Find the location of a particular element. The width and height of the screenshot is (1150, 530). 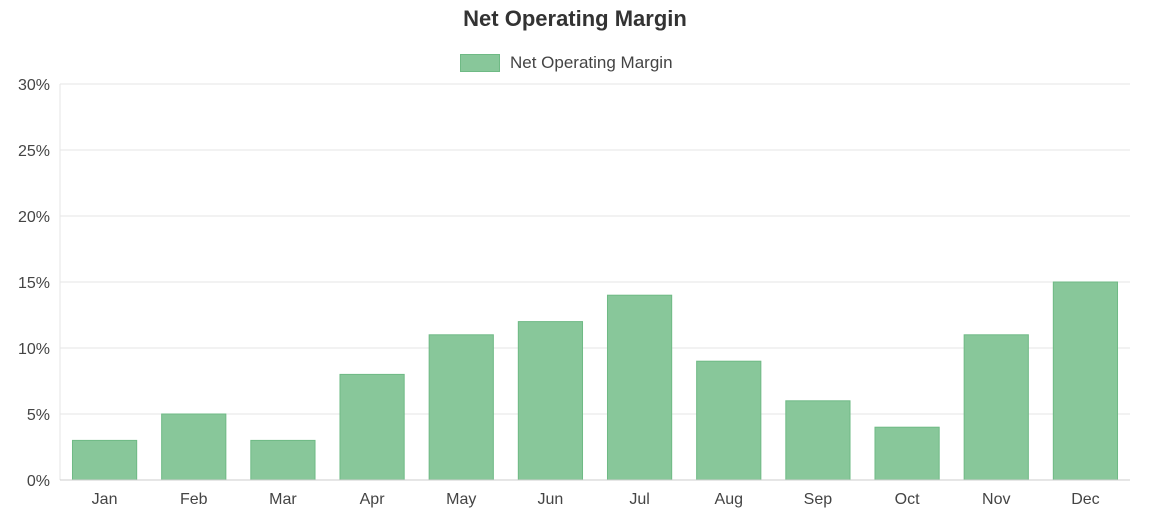

y-tick-label: 0% is located at coordinates (38, 481).